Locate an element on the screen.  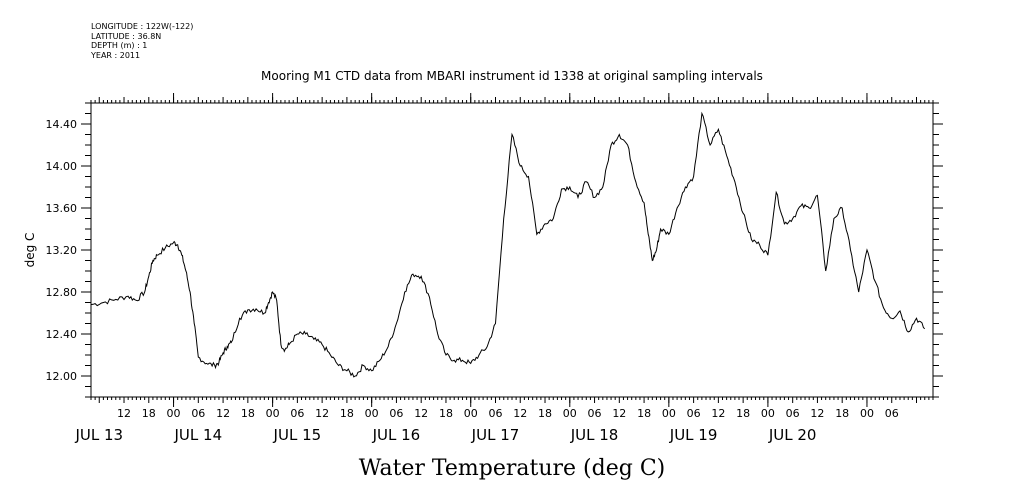
latitude-label: LATITUDE : 36.8N is located at coordinates (126, 36).